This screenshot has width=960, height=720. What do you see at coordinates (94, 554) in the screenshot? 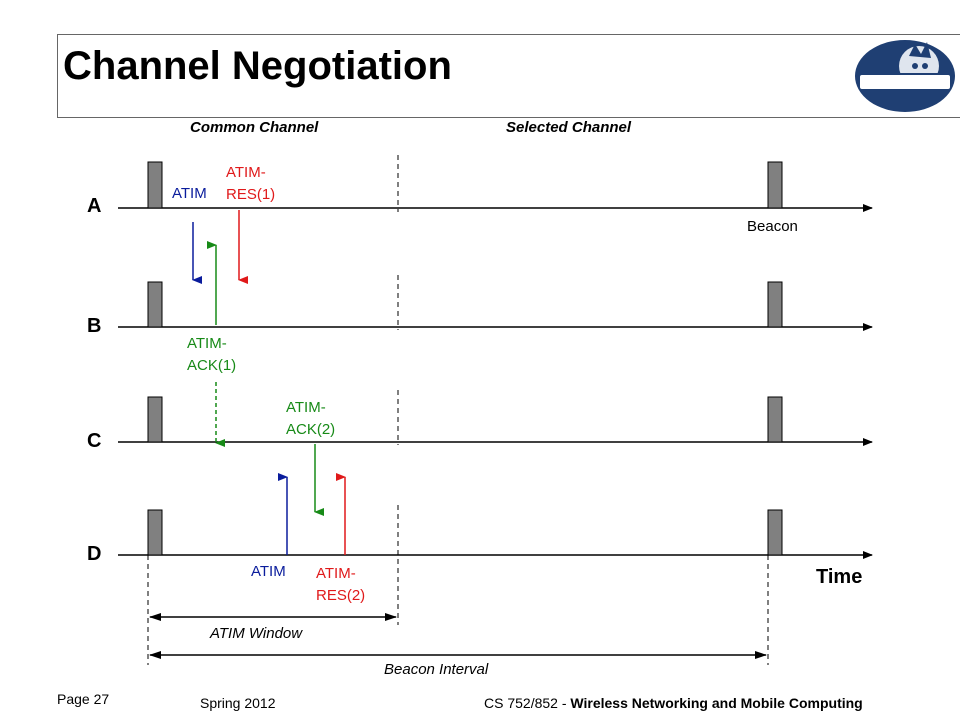
I see `row-label-d: D` at bounding box center [94, 554].